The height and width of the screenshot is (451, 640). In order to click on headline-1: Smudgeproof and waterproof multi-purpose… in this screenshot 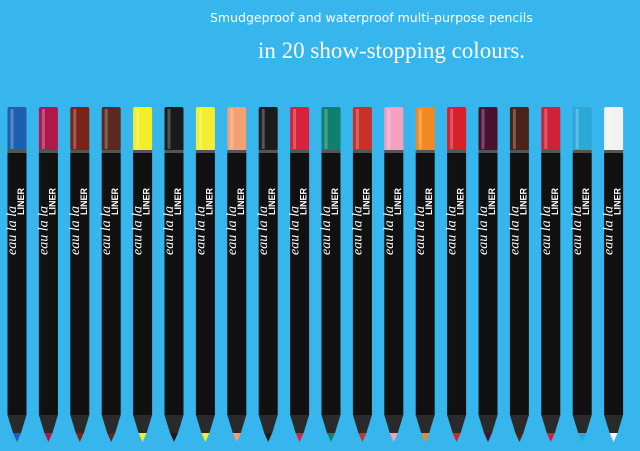, I will do `click(371, 17)`.